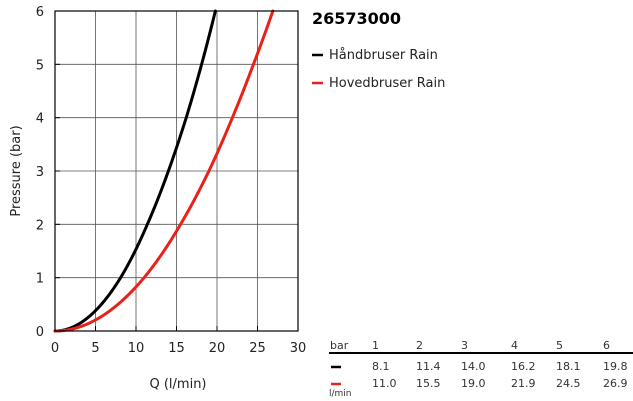 The image size is (633, 401). I want to click on y-axis-label: Pressure (bar), so click(16, 170).